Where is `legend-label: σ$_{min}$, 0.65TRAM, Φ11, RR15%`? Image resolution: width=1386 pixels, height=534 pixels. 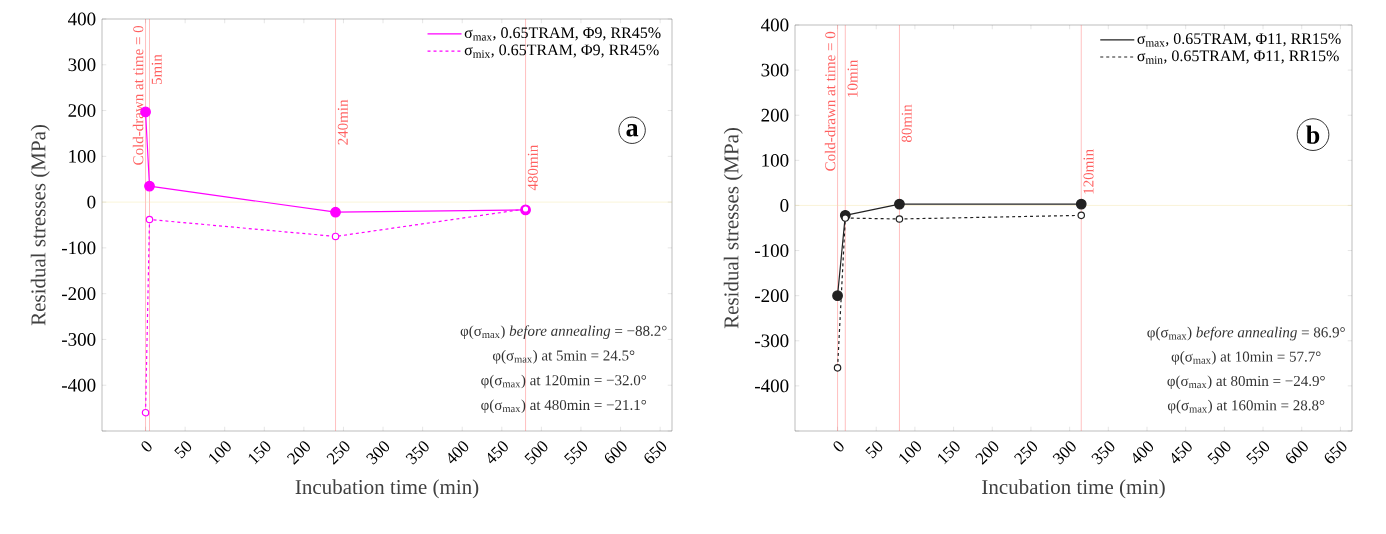
legend-label: σ$_{min}$, 0.65TRAM, Φ11, RR15% is located at coordinates (1238, 57).